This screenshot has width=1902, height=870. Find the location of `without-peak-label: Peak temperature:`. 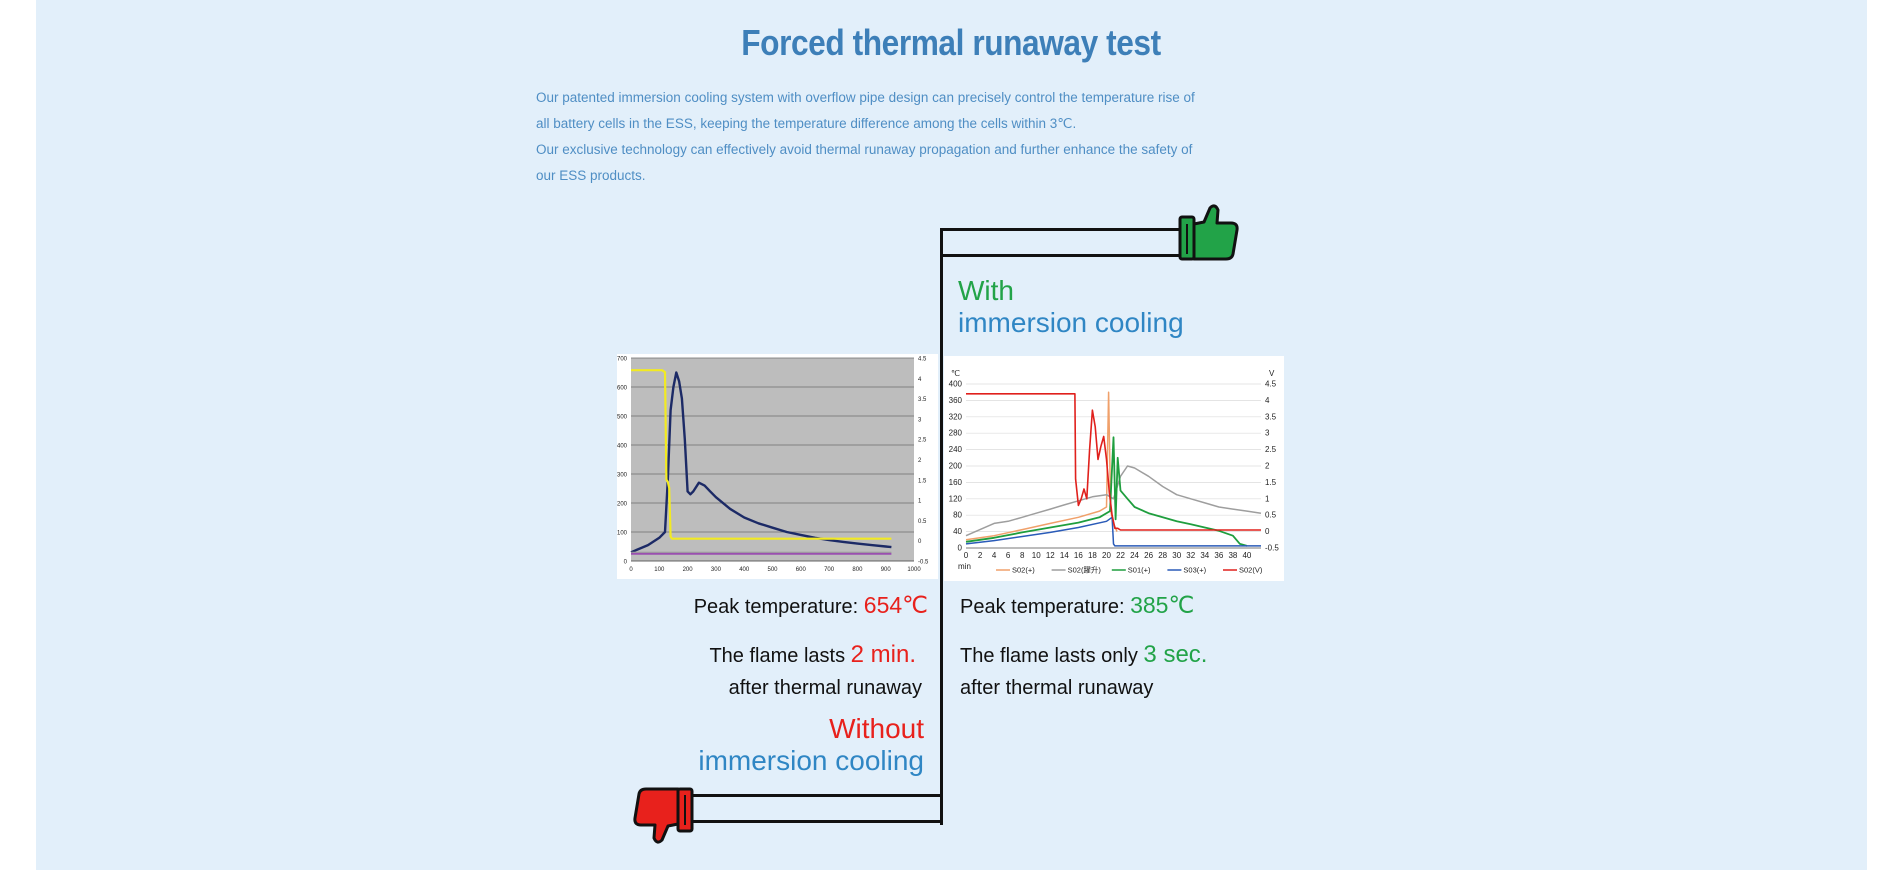

without-peak-label: Peak temperature: is located at coordinates (778, 607).